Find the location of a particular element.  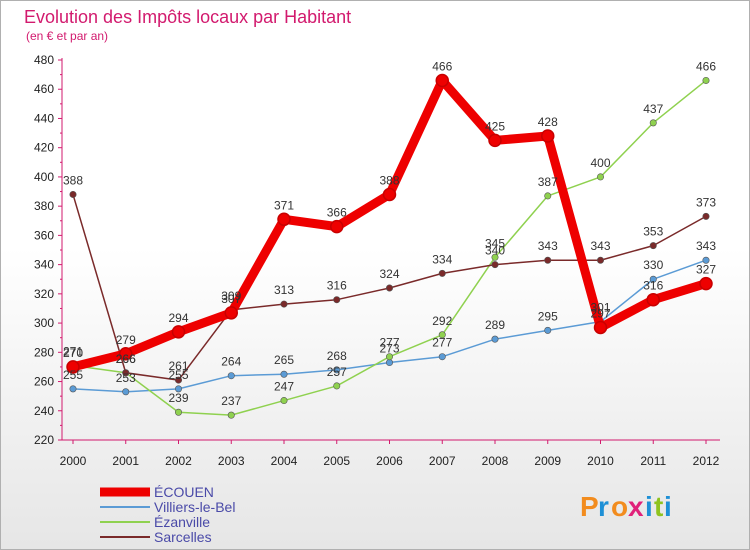

data-label-couen: 279 is located at coordinates (126, 340).